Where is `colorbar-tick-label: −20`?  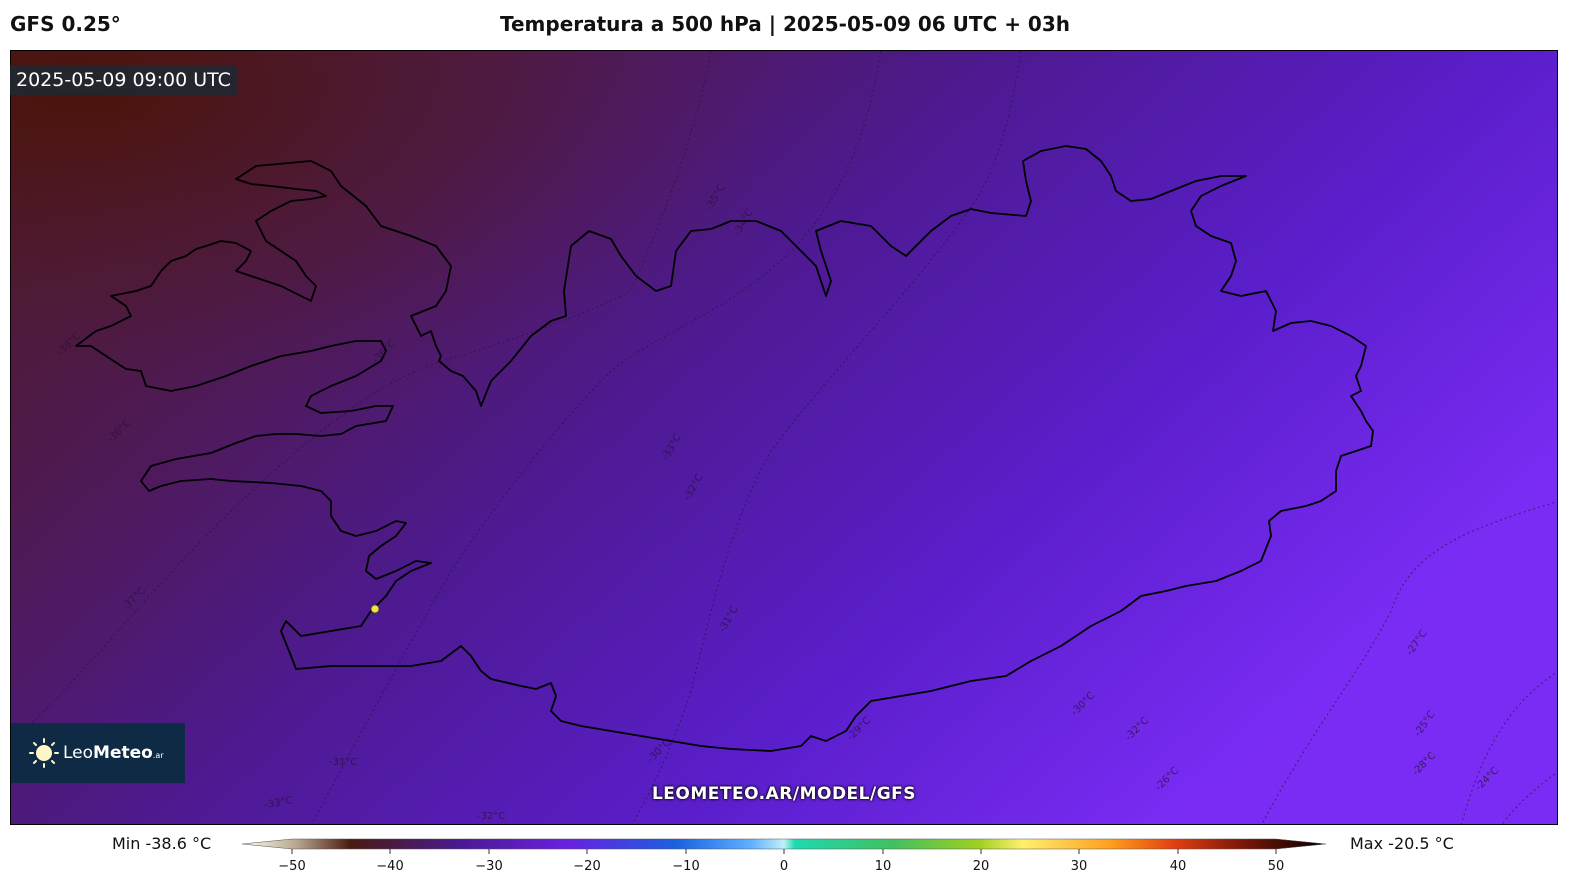 colorbar-tick-label: −20 is located at coordinates (586, 866).